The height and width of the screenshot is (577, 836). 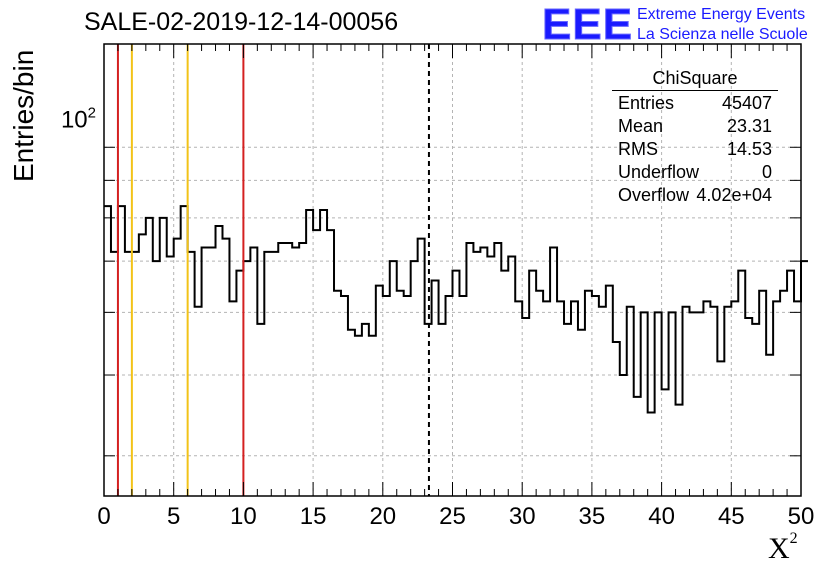 I want to click on stats-box-title: ChiSquare, so click(x=695, y=78).